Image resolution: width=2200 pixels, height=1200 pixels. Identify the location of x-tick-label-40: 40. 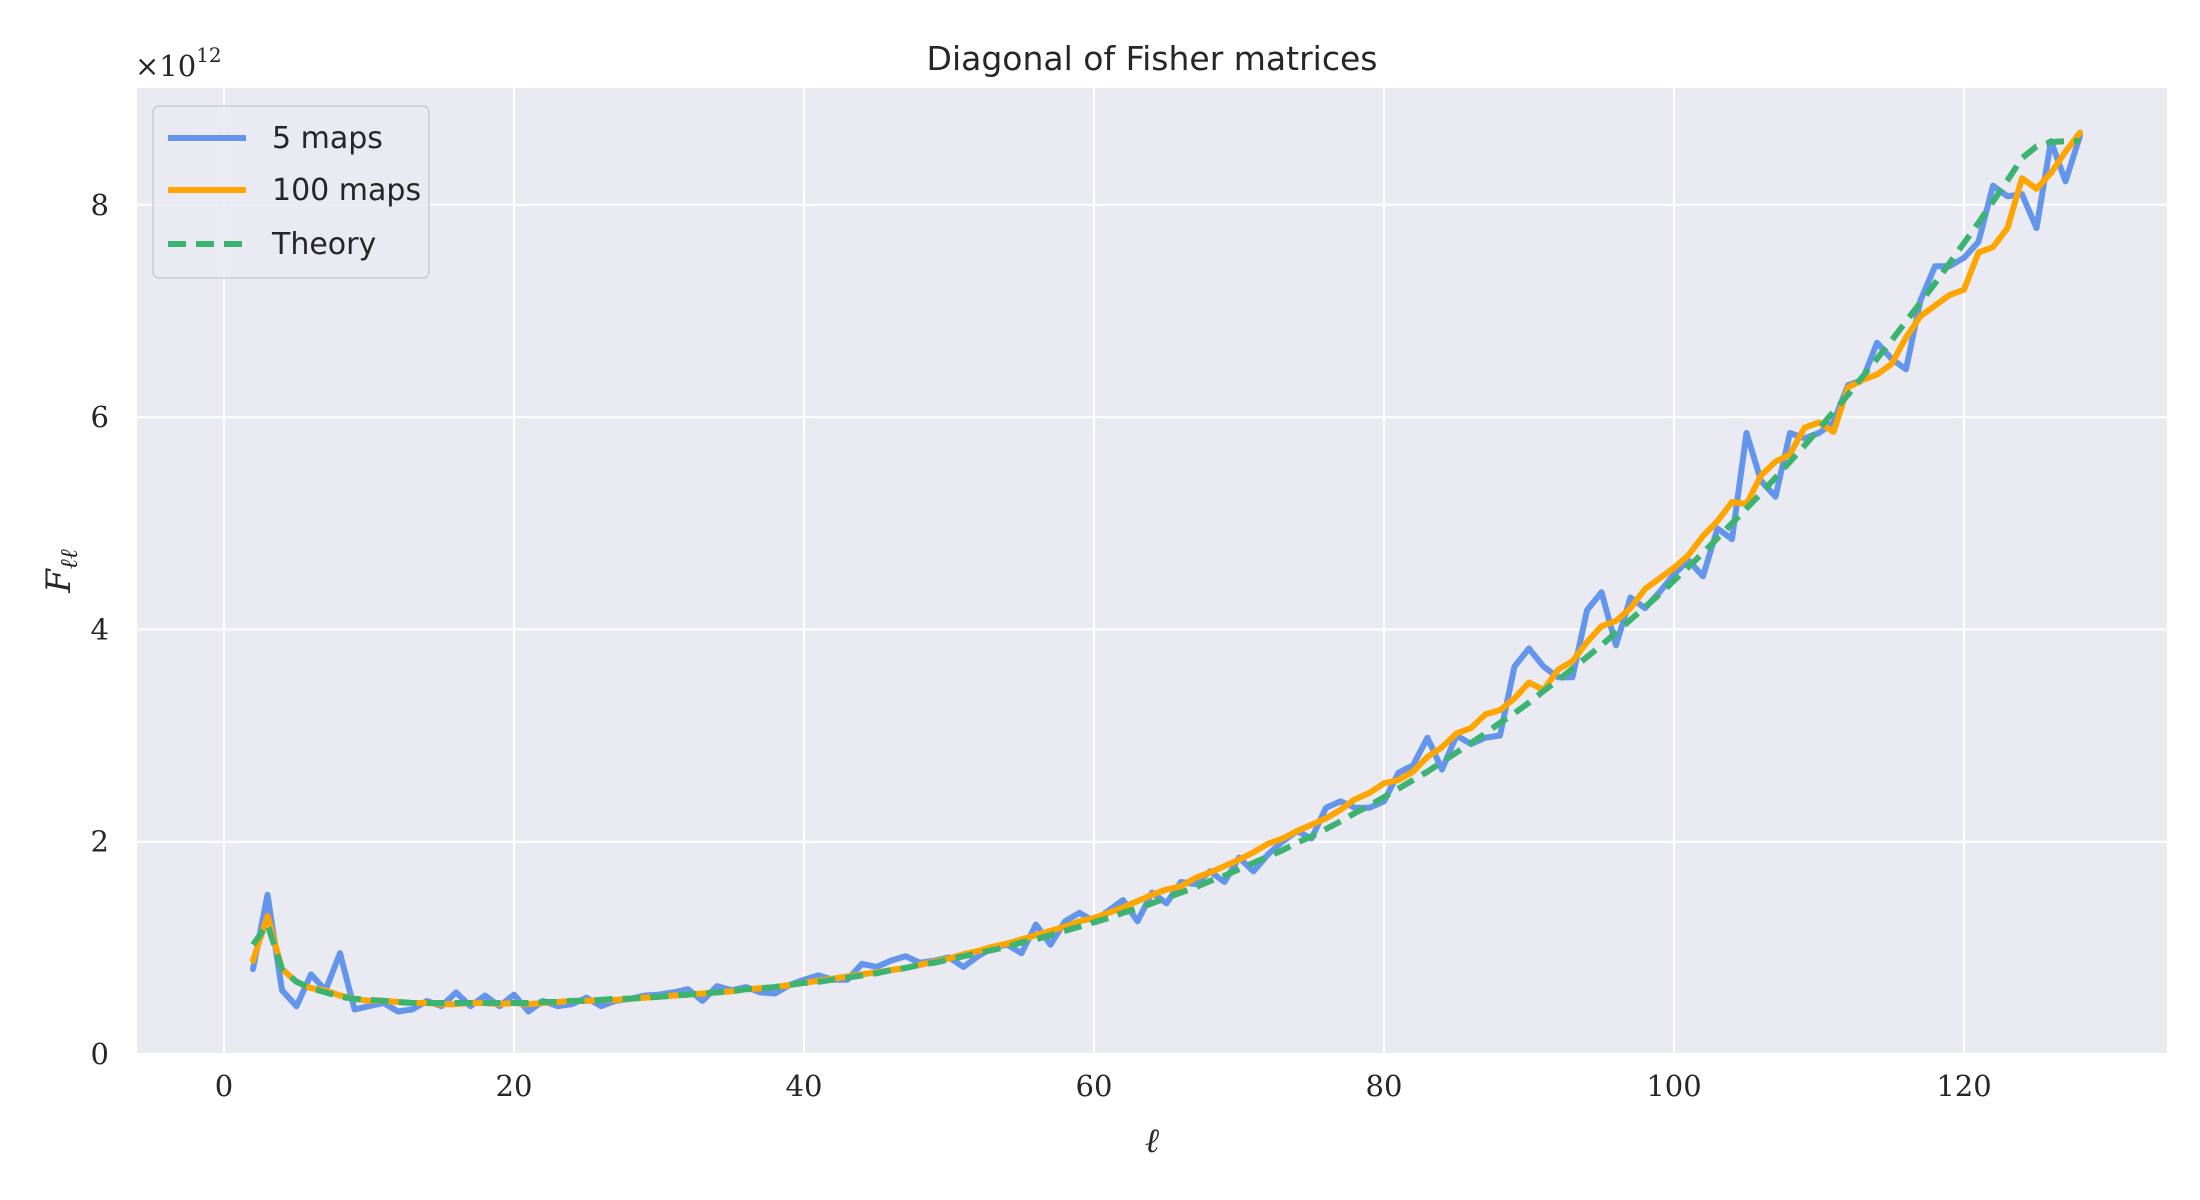
(804, 1086).